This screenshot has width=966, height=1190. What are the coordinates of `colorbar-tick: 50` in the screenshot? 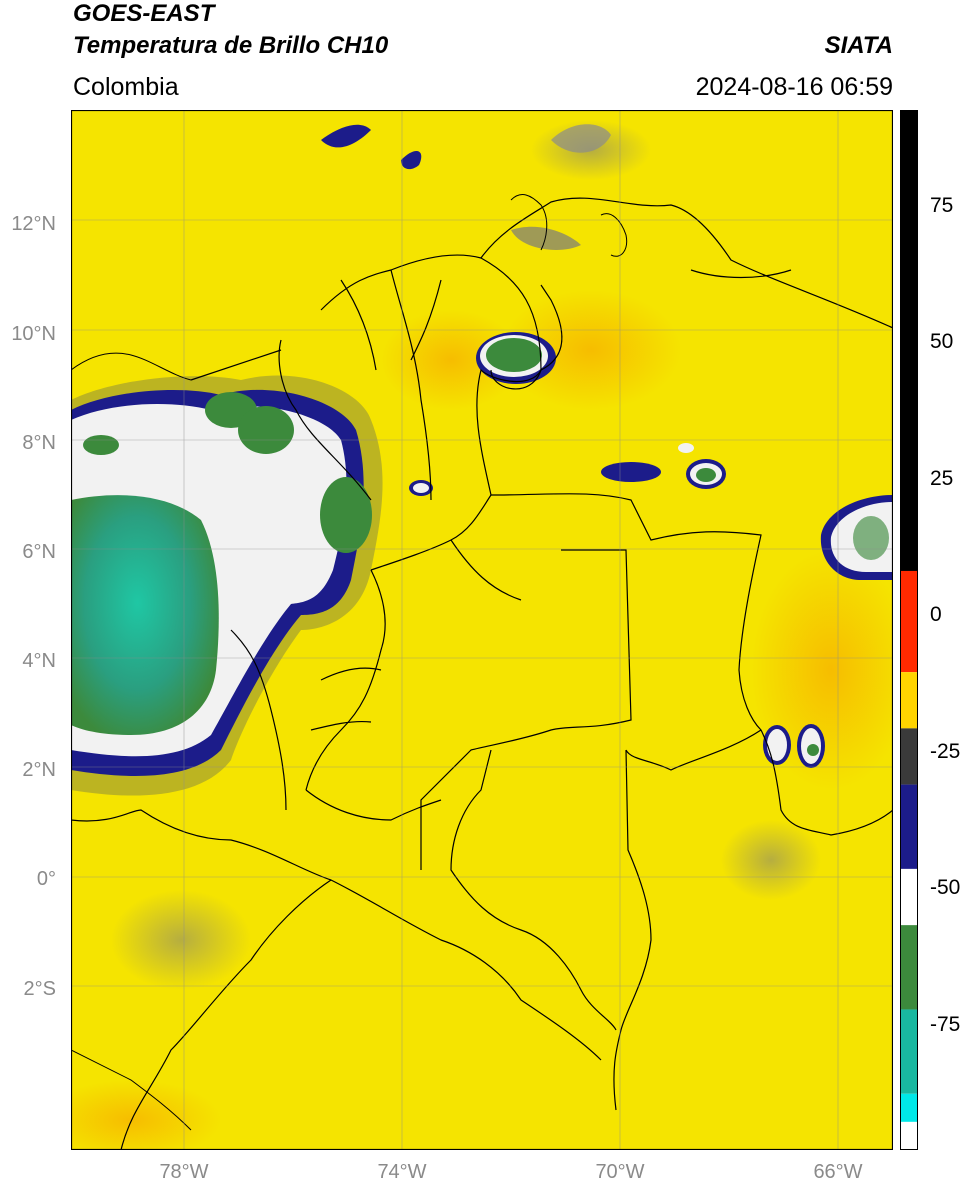 It's located at (942, 341).